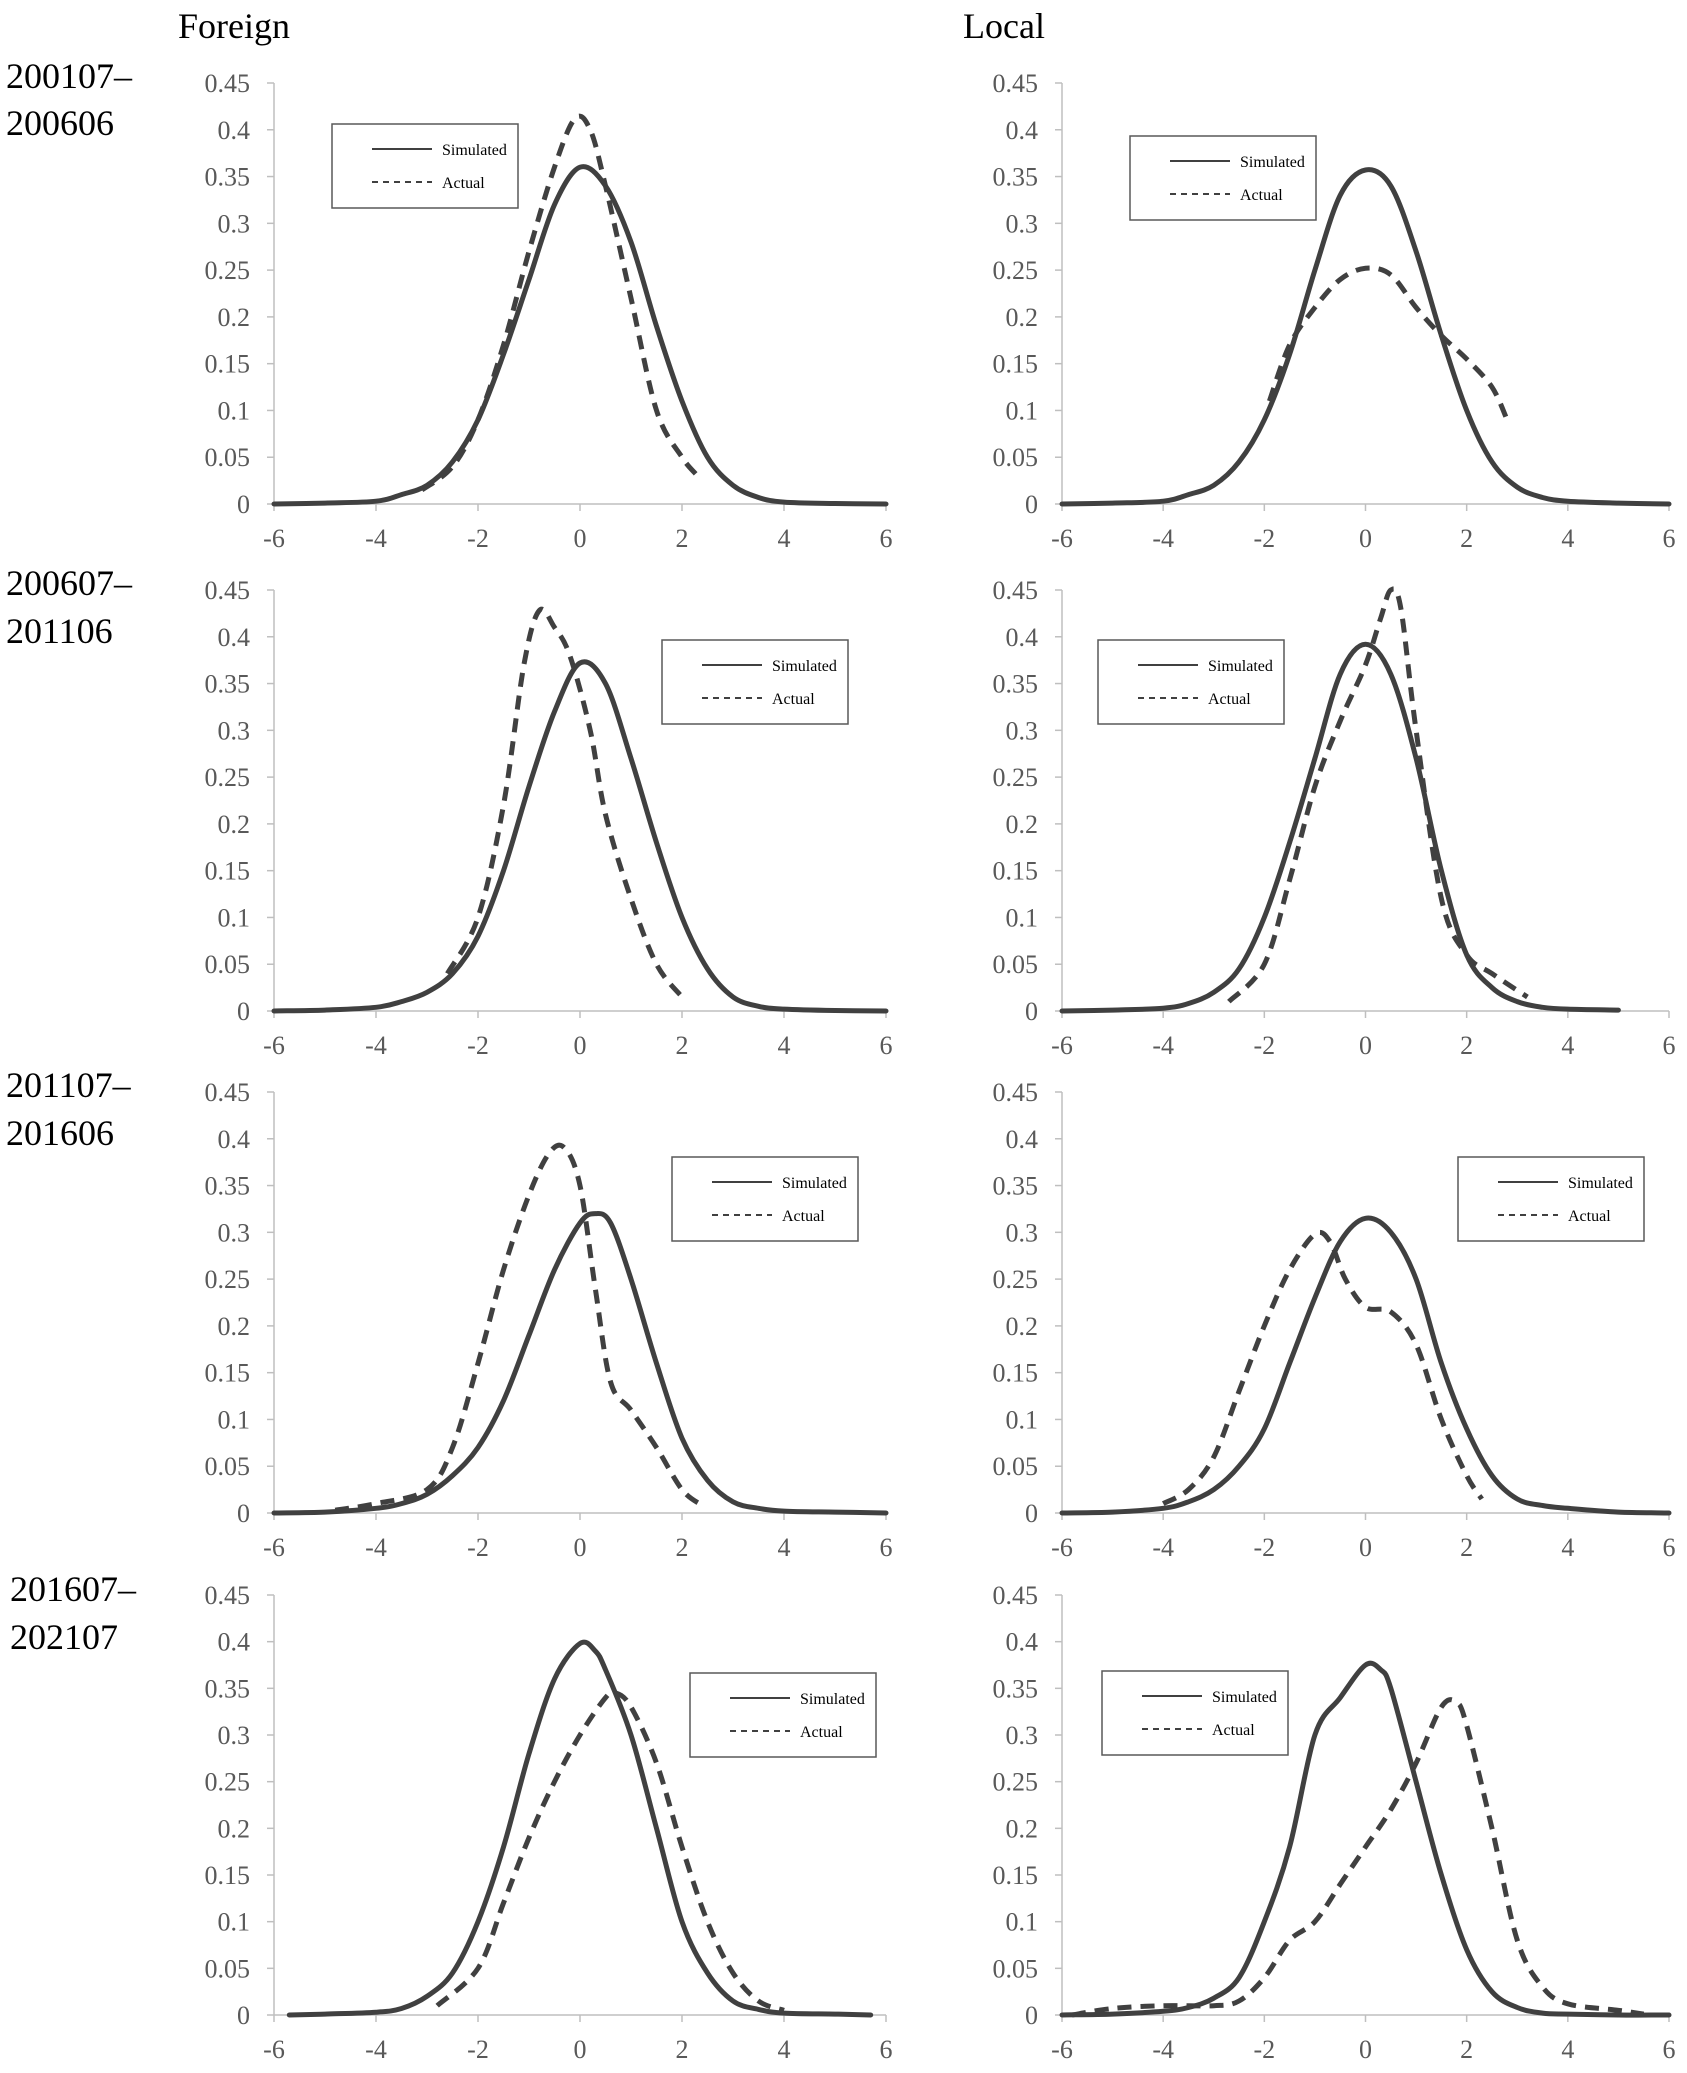  I want to click on column-label-local: Local, so click(1004, 26).